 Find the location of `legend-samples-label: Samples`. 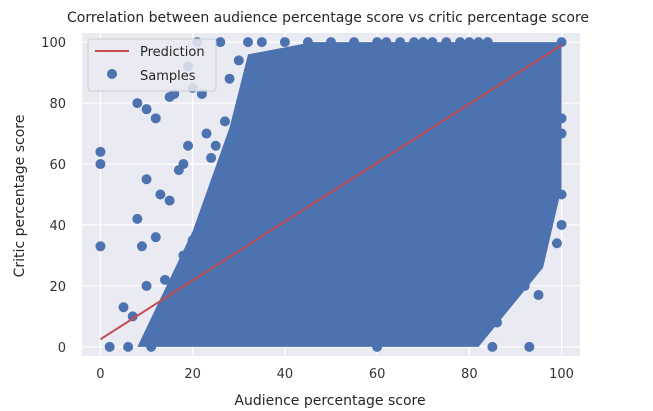

legend-samples-label: Samples is located at coordinates (168, 76).